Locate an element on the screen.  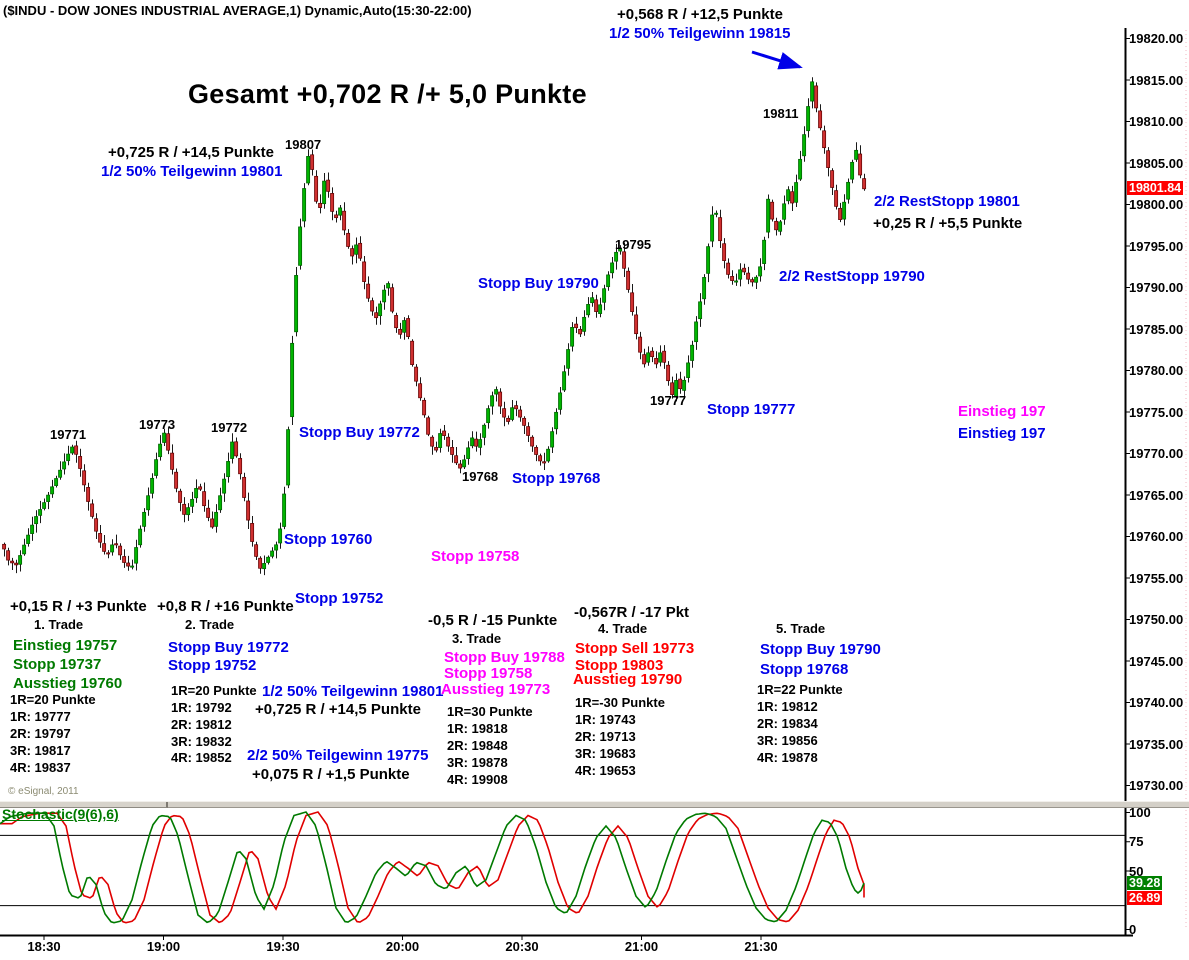
chart-annotation: Stopp Sell 19773 is located at coordinates (635, 648).